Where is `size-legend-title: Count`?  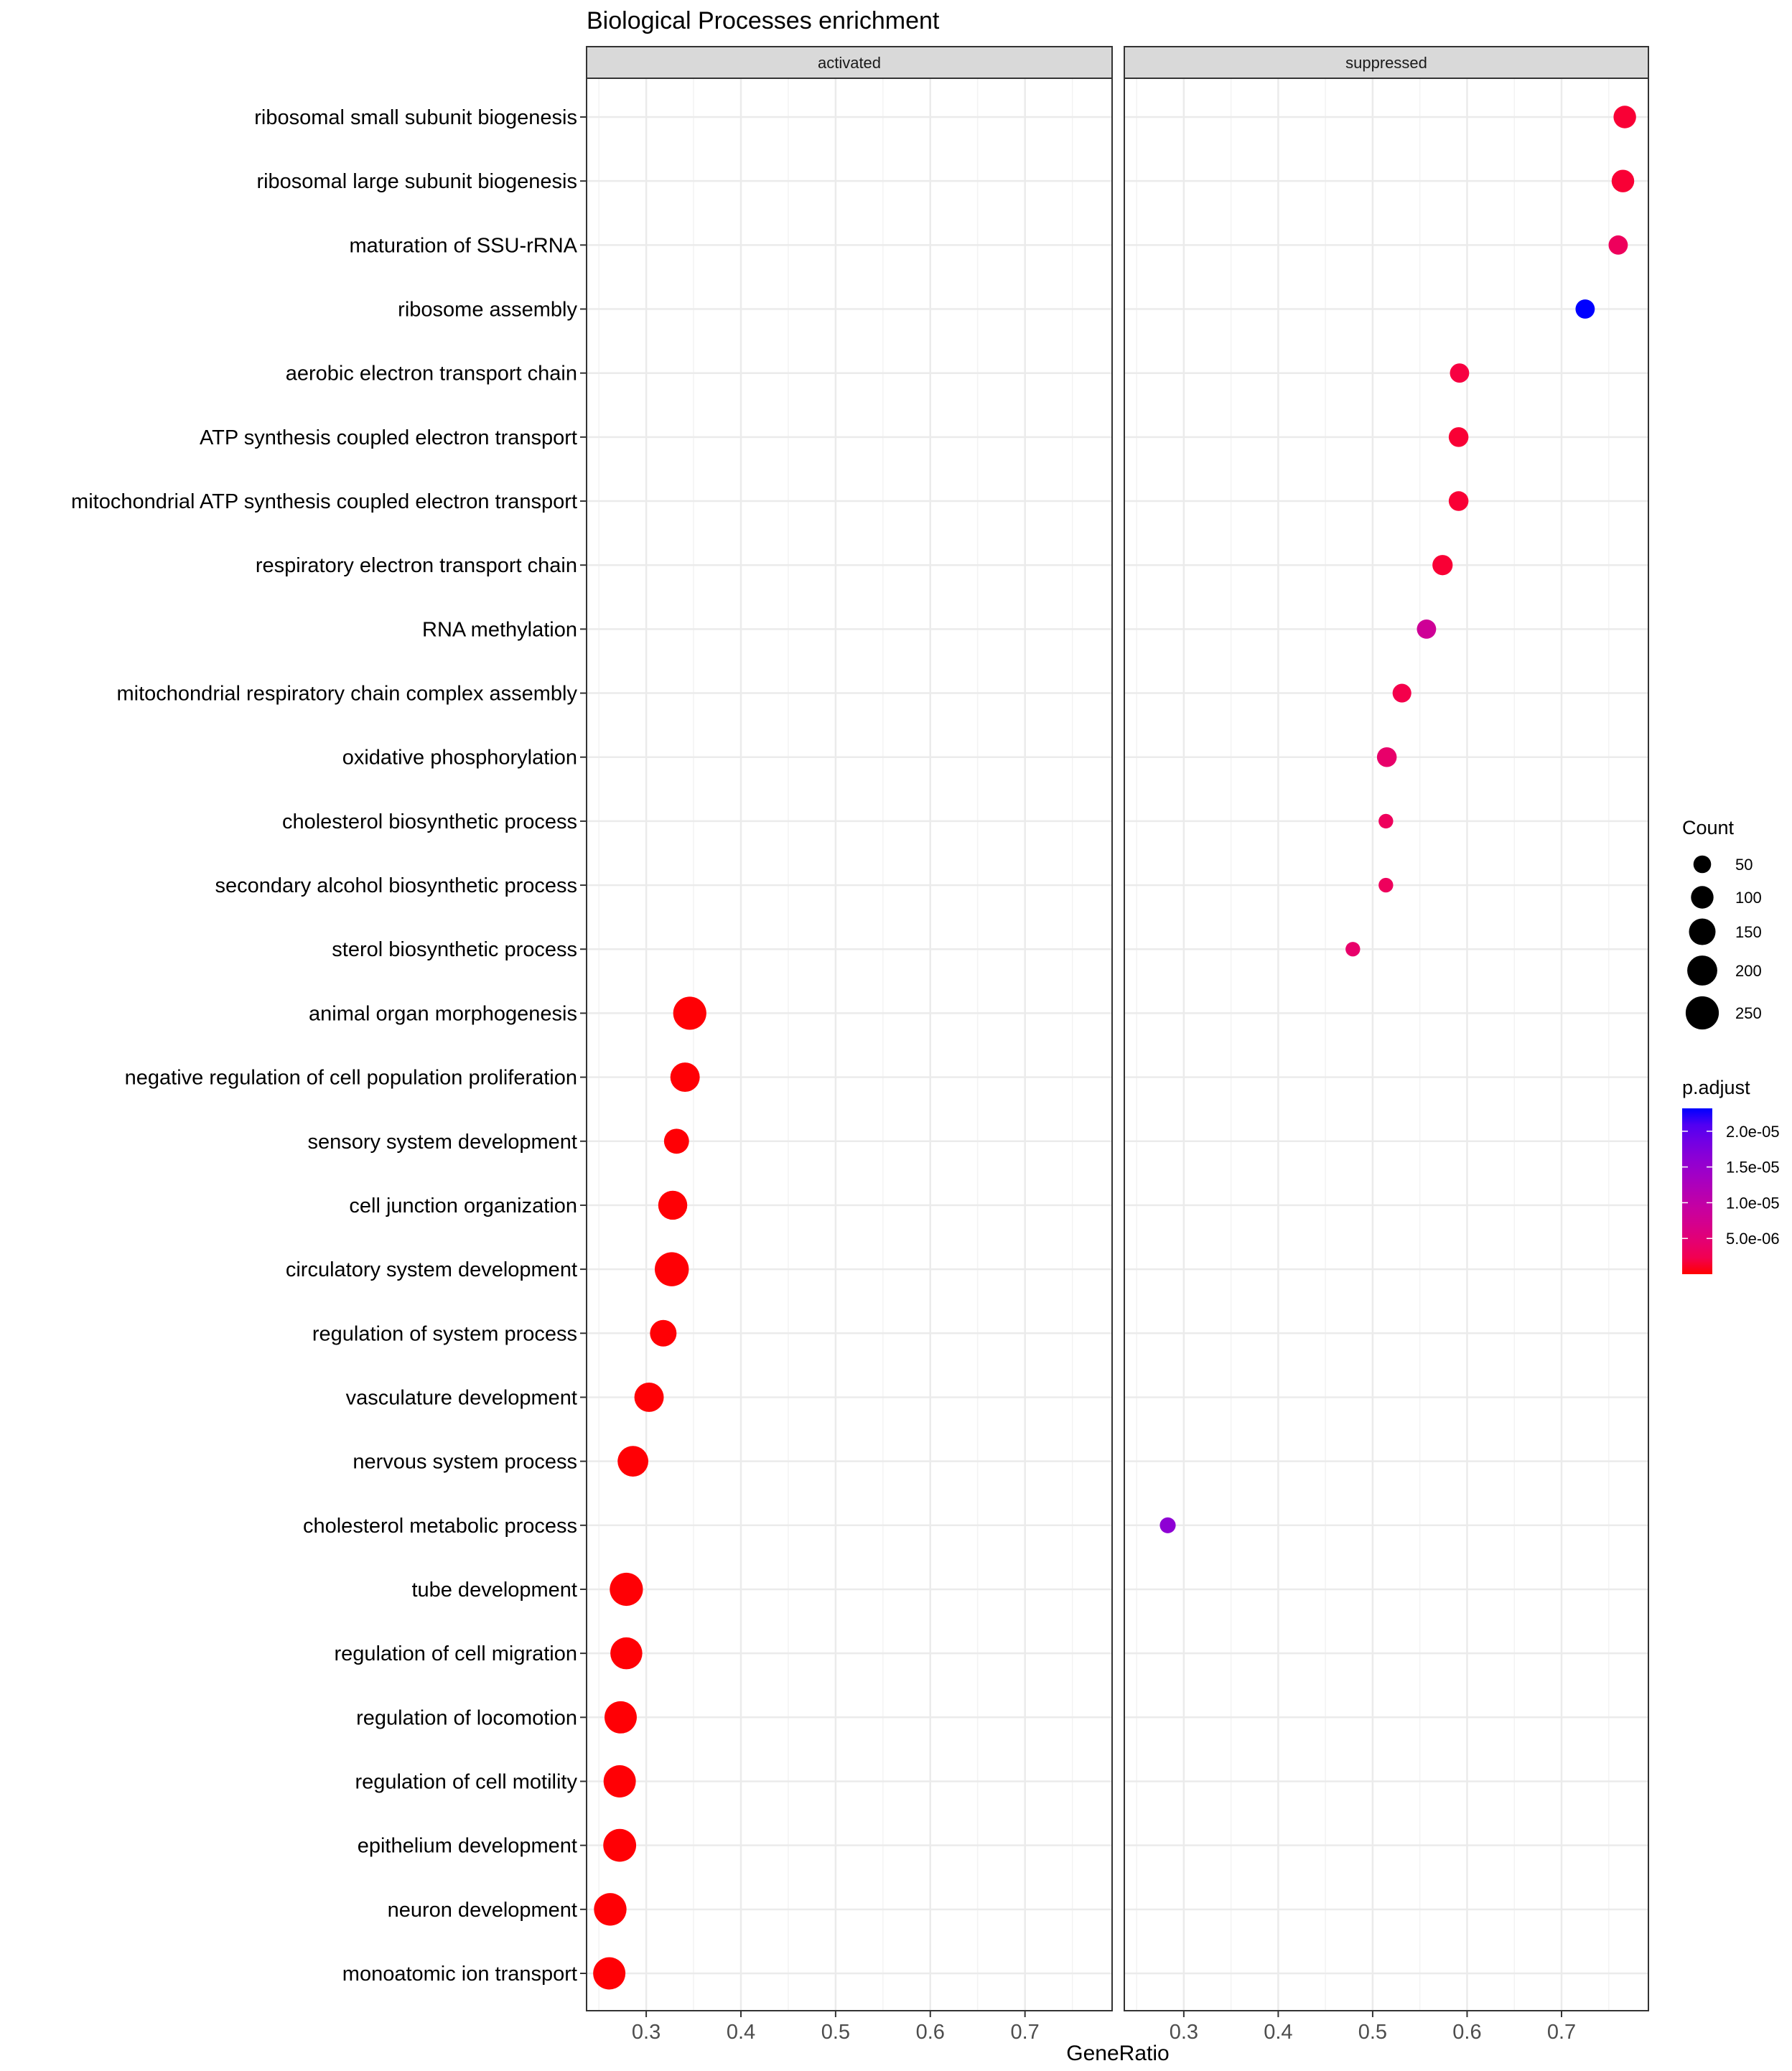
size-legend-title: Count is located at coordinates (1708, 827).